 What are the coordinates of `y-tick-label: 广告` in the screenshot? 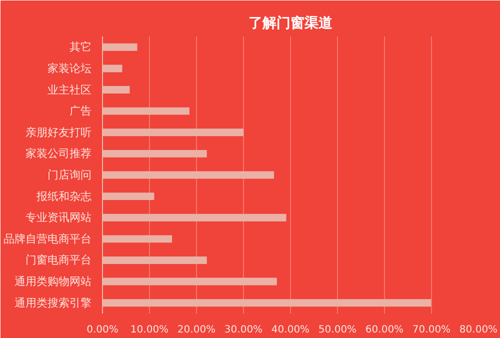 It's located at (81, 111).